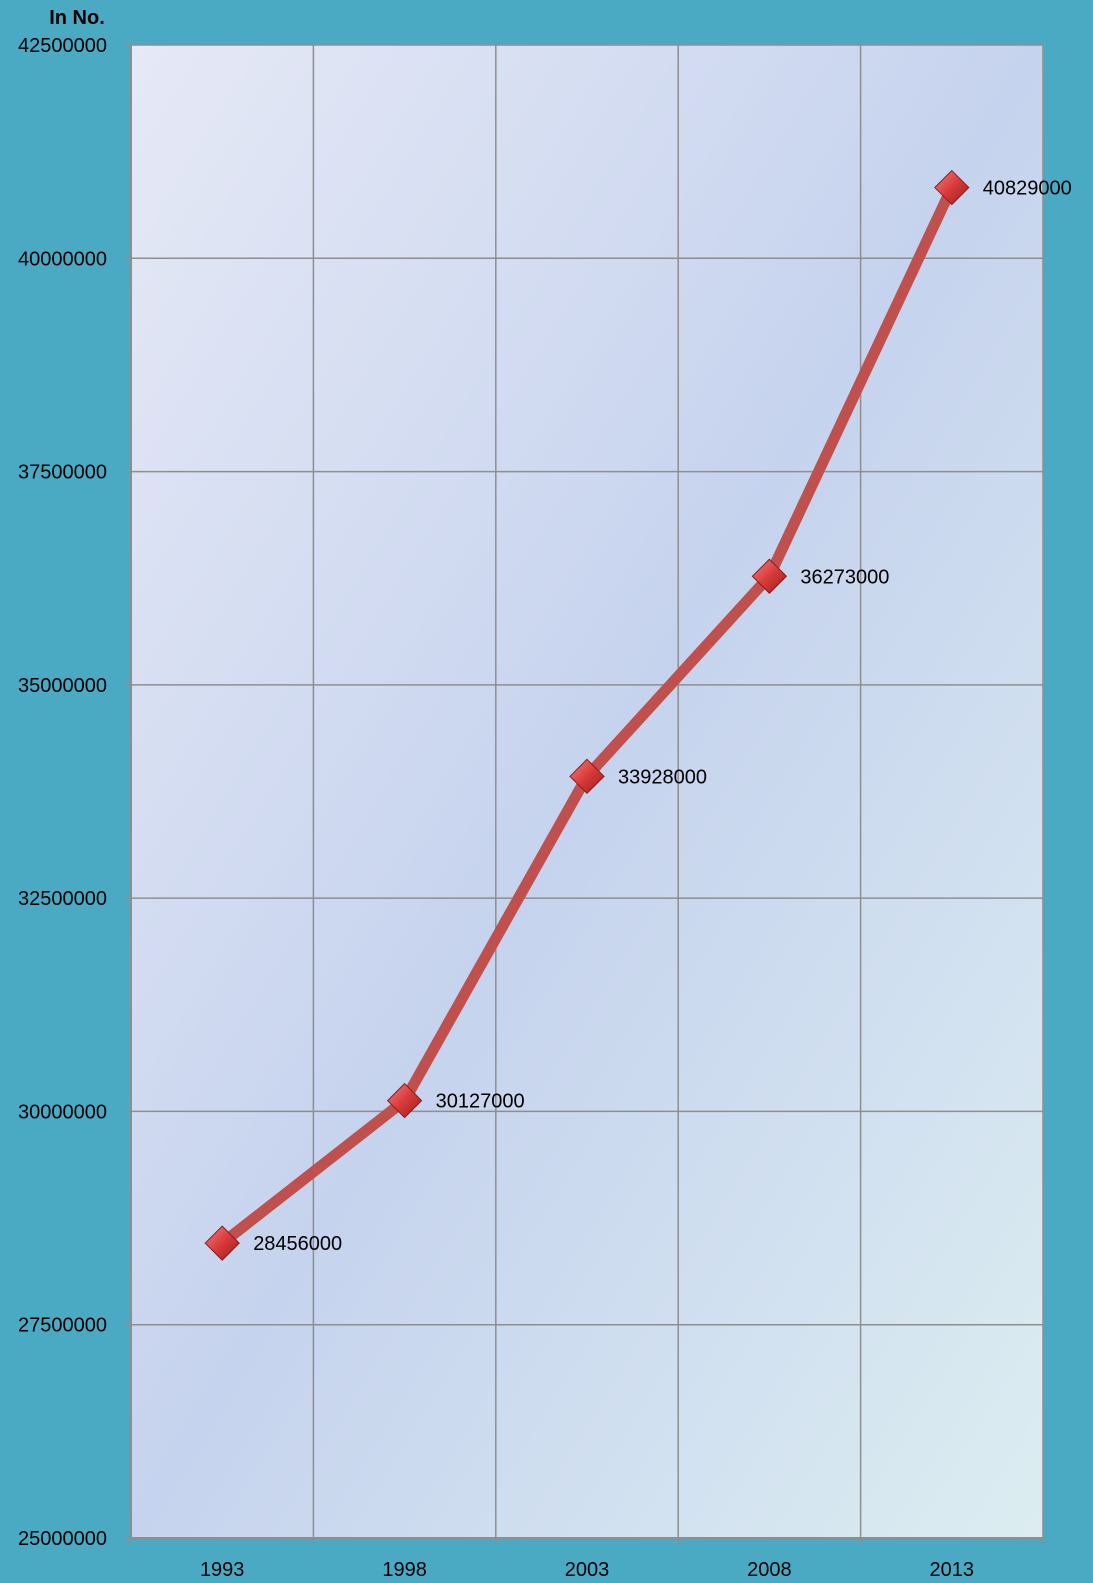 This screenshot has height=1583, width=1093. What do you see at coordinates (952, 1570) in the screenshot?
I see `x-tick-label: 2013` at bounding box center [952, 1570].